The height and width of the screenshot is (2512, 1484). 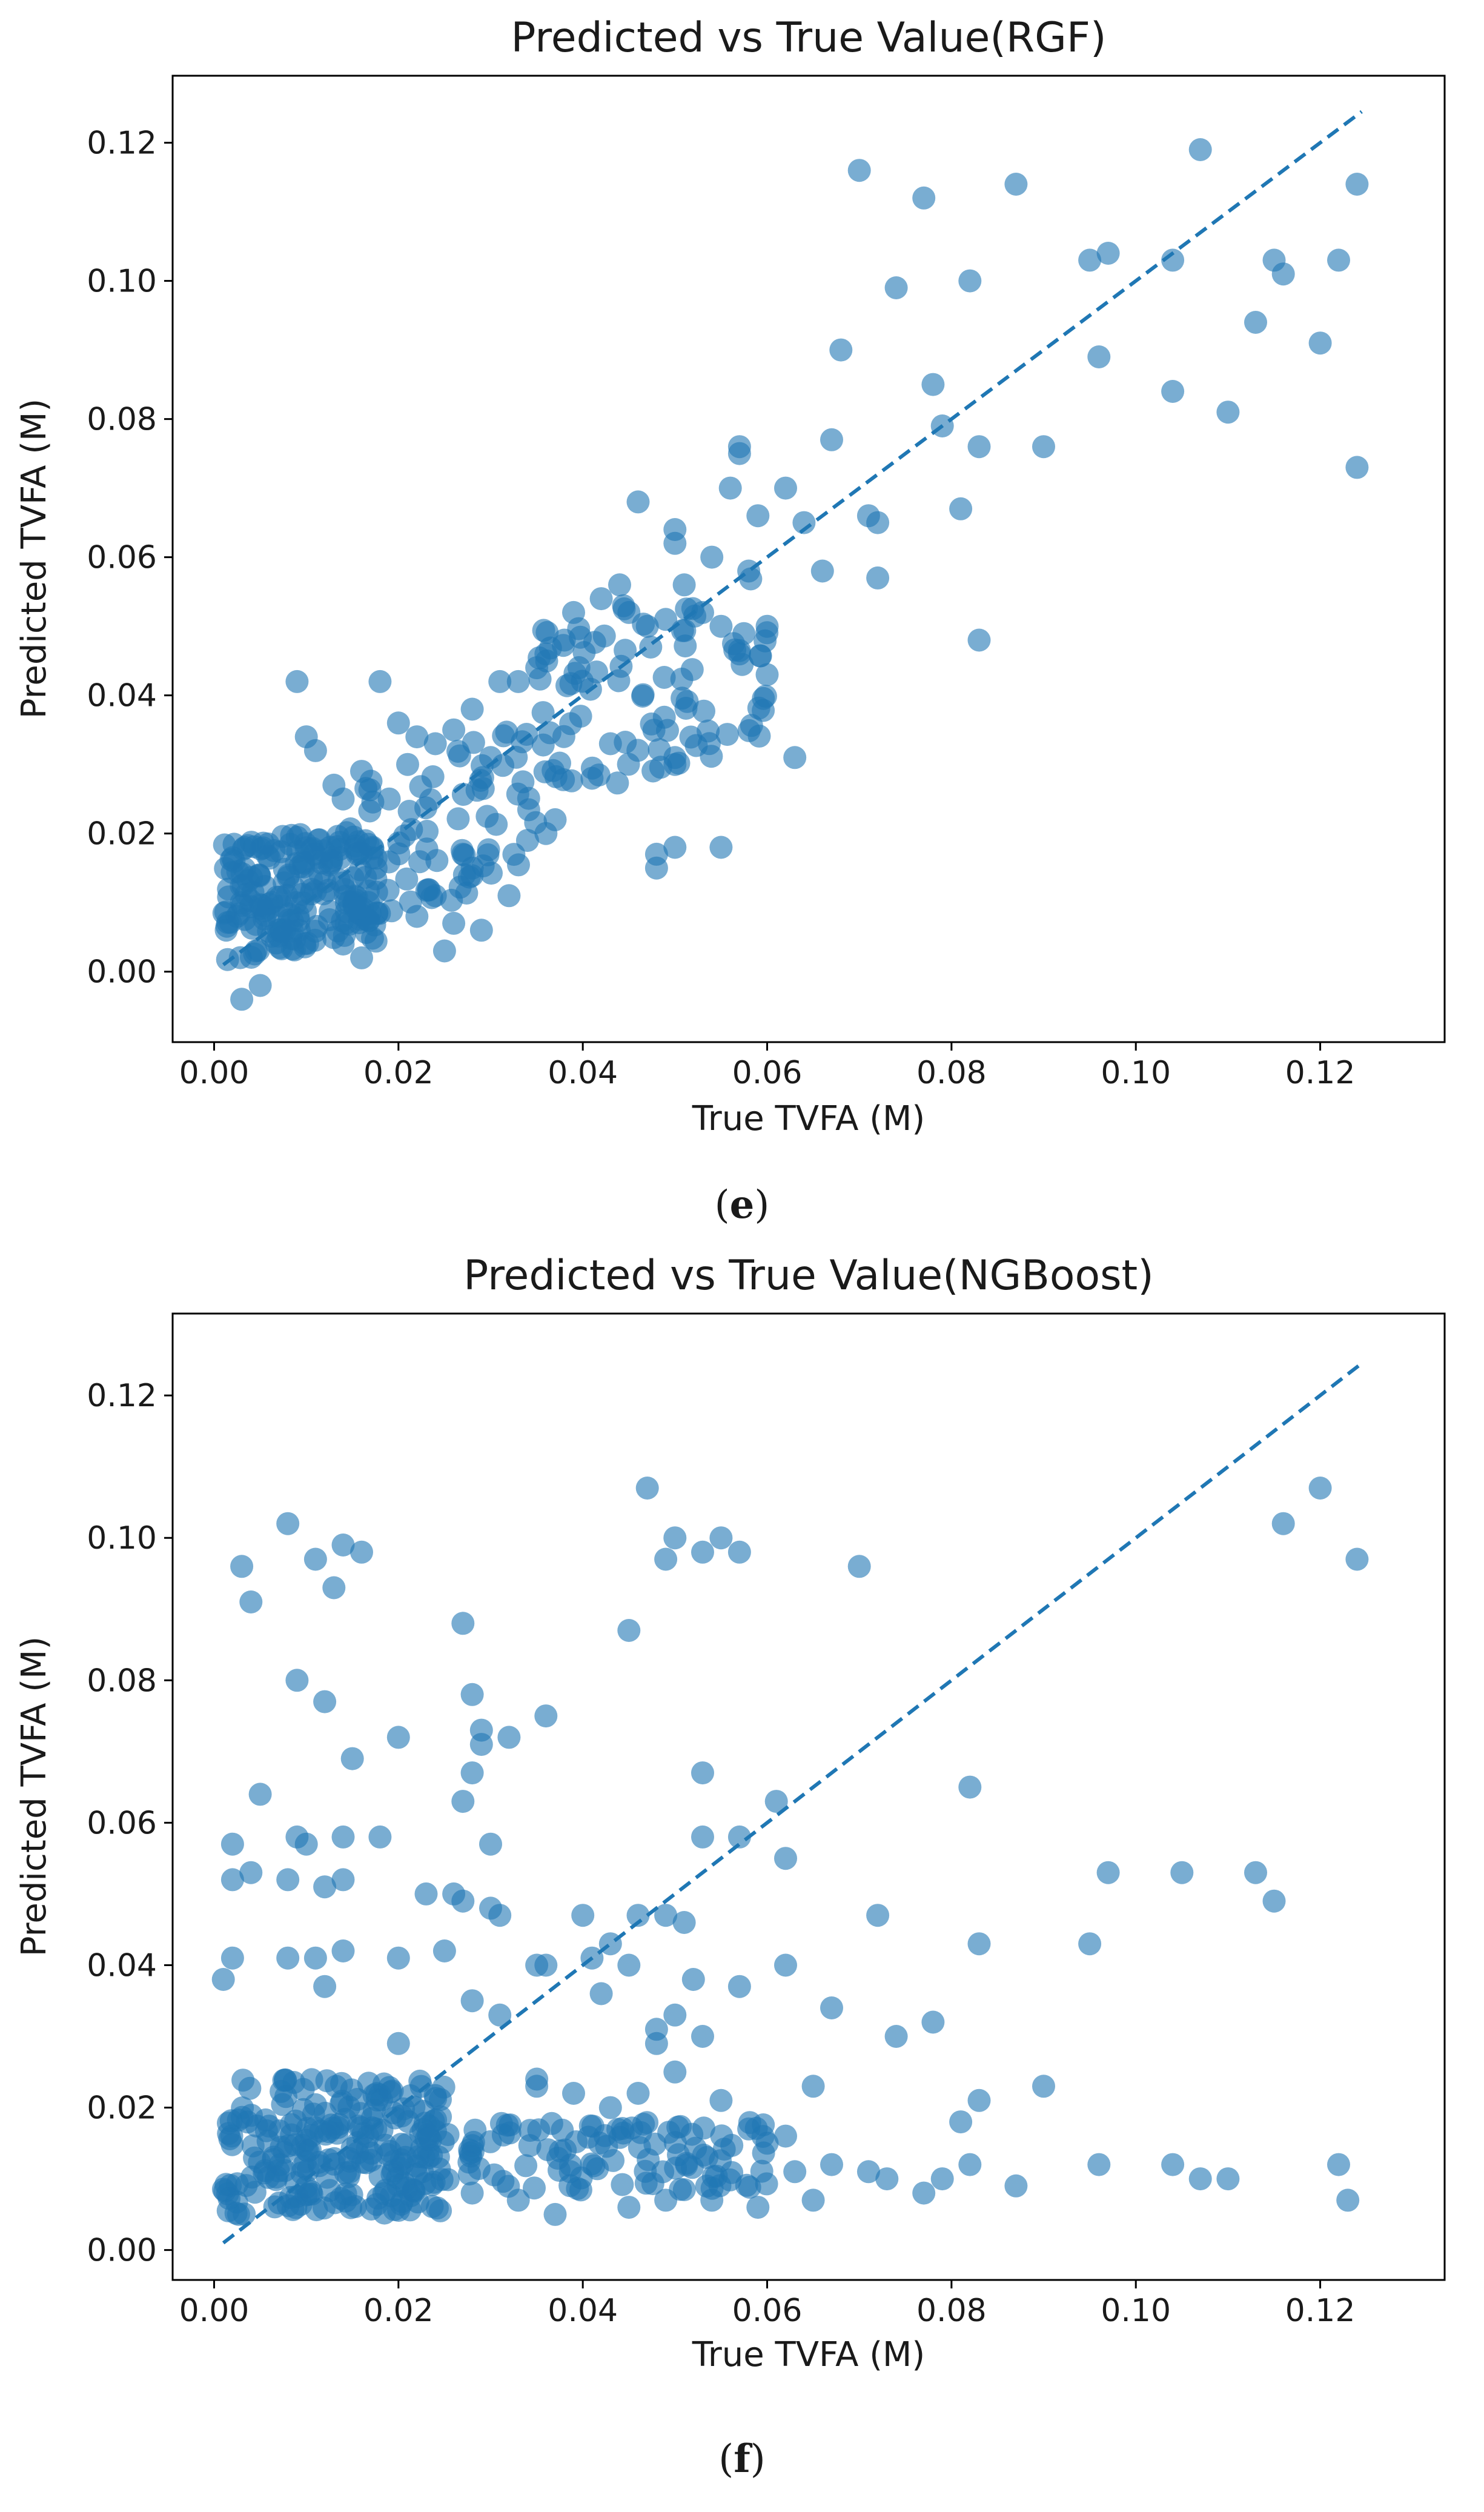 What do you see at coordinates (122, 1681) in the screenshot?
I see `y-tick-label: 0.08` at bounding box center [122, 1681].